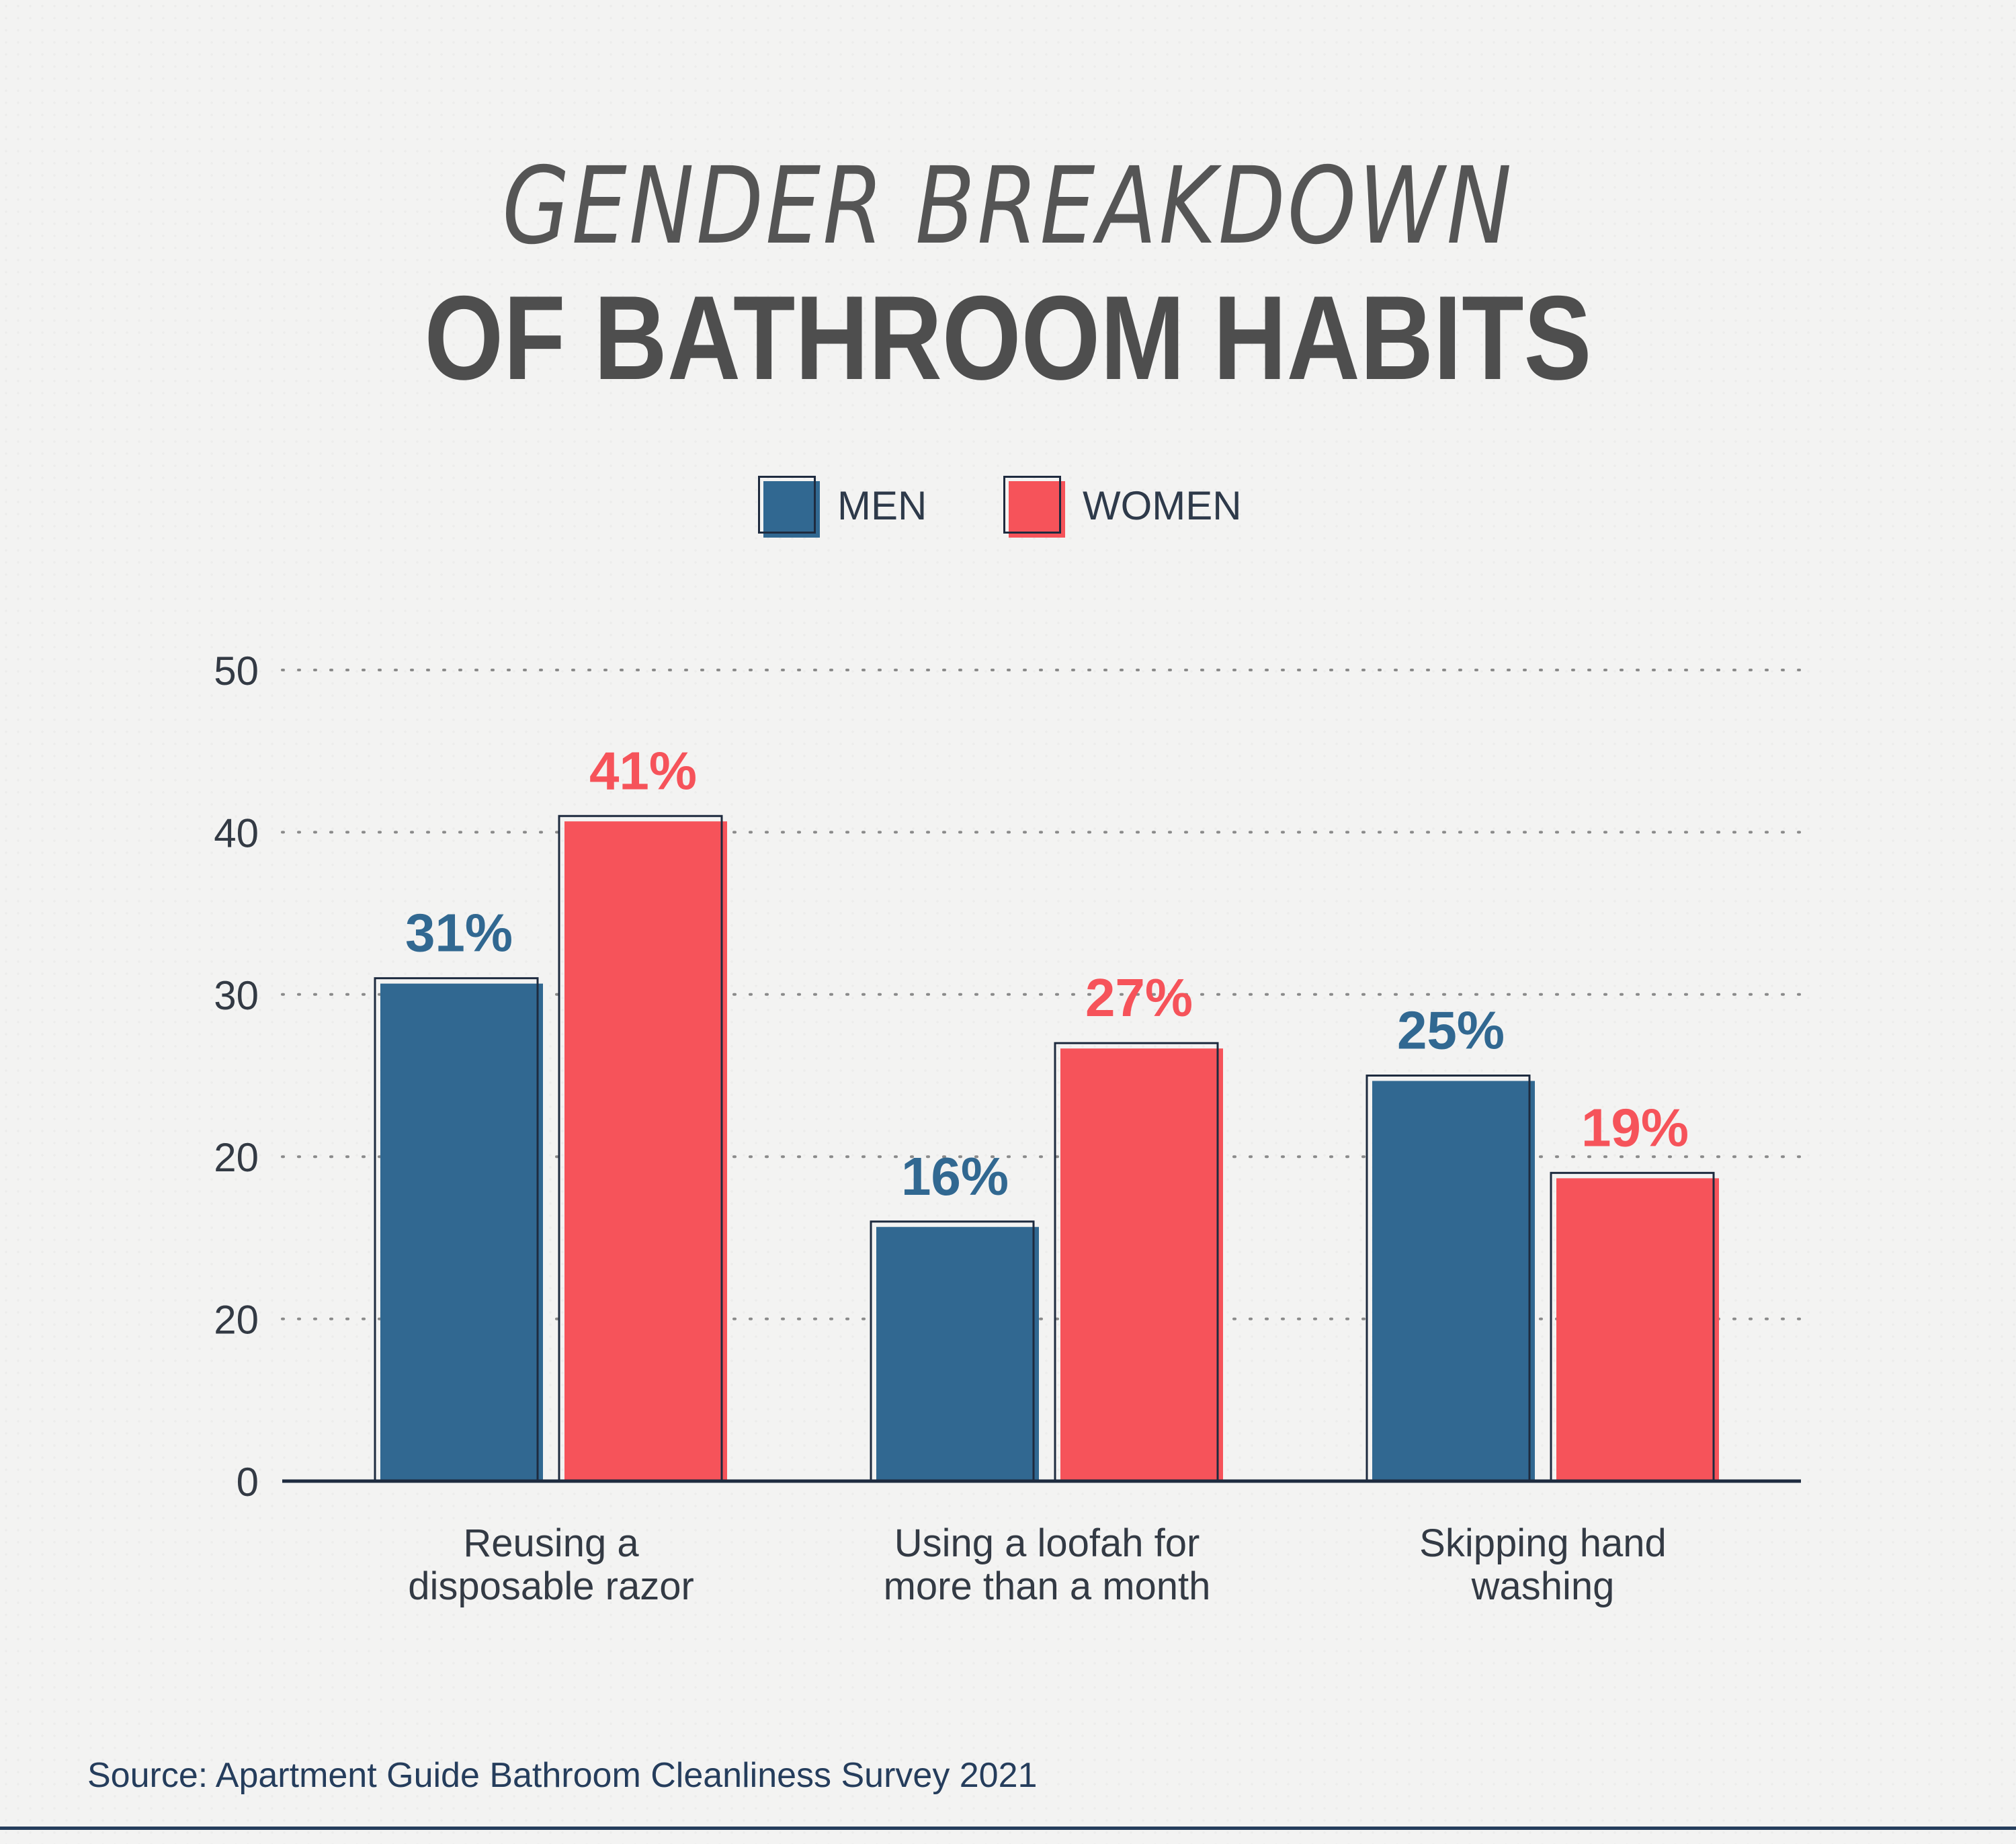  What do you see at coordinates (236, 1157) in the screenshot?
I see `y-tick-label-2: 20` at bounding box center [236, 1157].